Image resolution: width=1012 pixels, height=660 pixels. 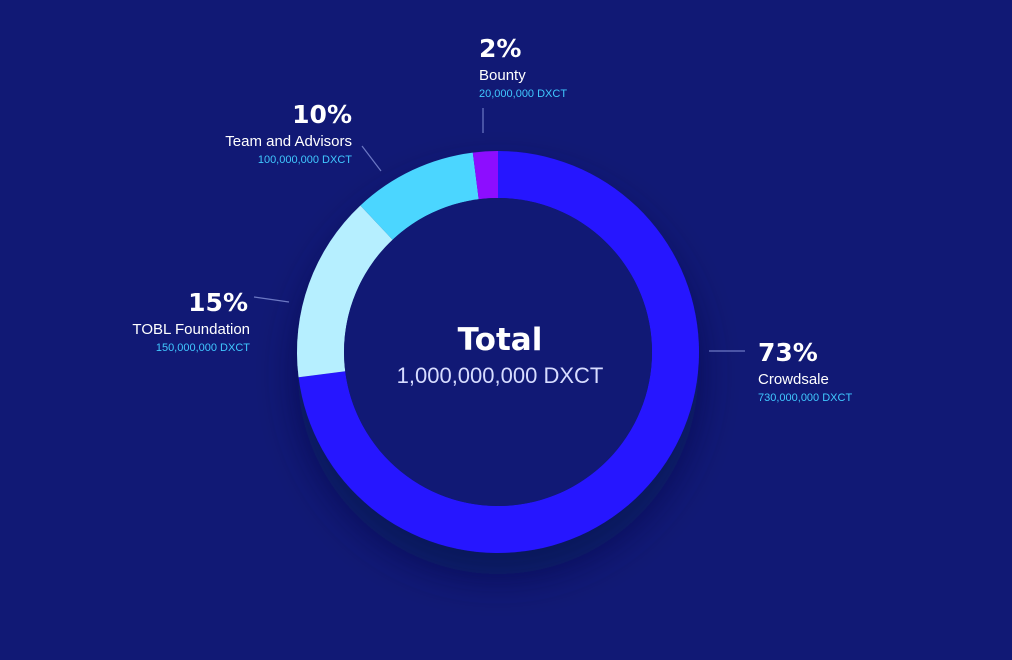 What do you see at coordinates (322, 114) in the screenshot?
I see `team-percent: 10%` at bounding box center [322, 114].